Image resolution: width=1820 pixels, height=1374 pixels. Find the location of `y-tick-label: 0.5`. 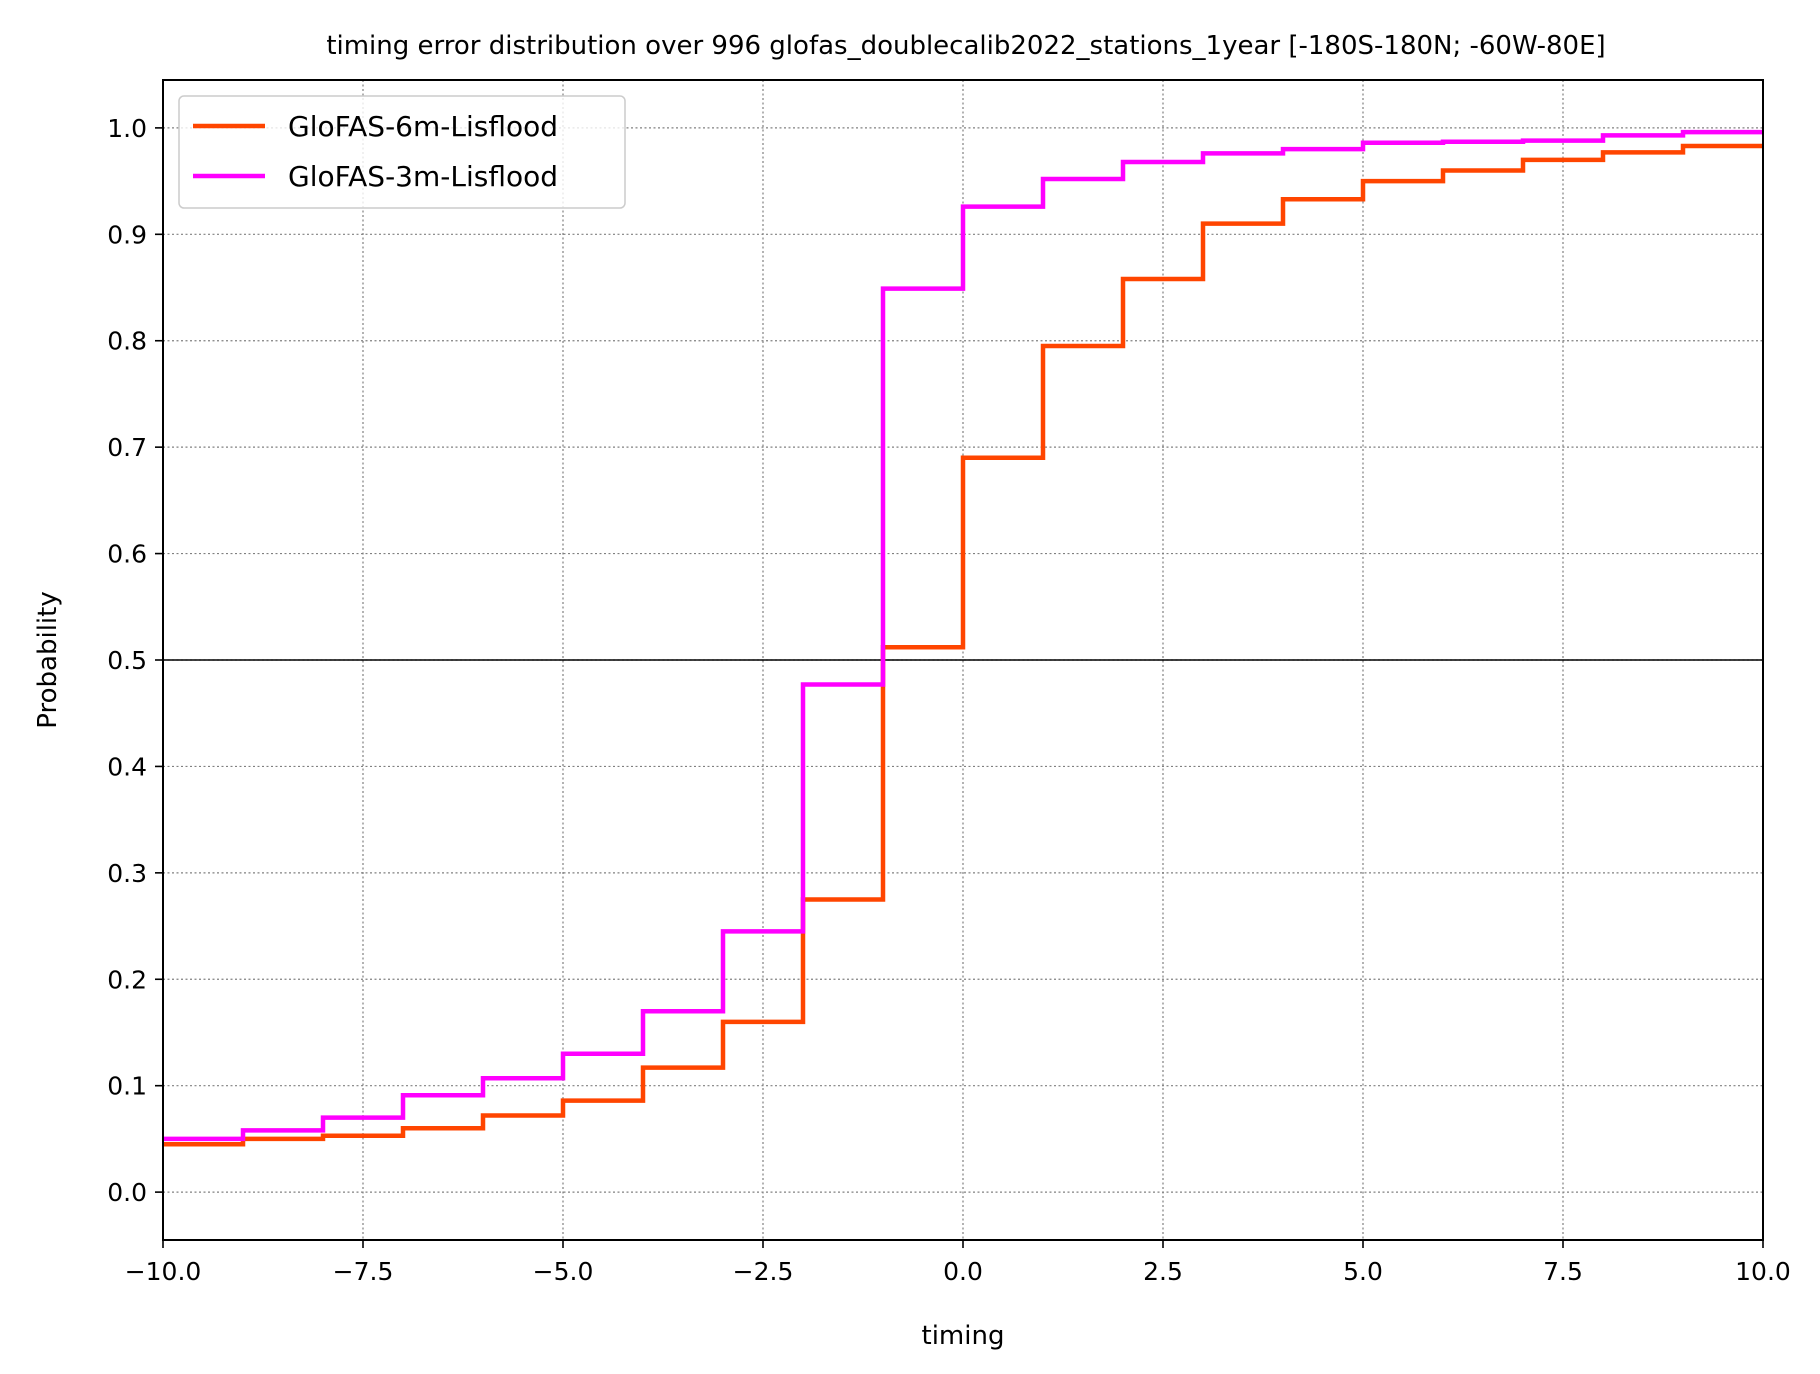

y-tick-label: 0.5 is located at coordinates (127, 660).